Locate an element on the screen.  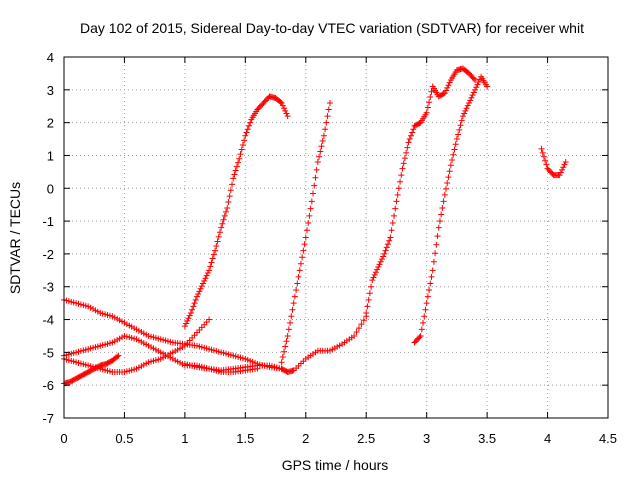
x-tick-label: 1.5 is located at coordinates (245, 438).